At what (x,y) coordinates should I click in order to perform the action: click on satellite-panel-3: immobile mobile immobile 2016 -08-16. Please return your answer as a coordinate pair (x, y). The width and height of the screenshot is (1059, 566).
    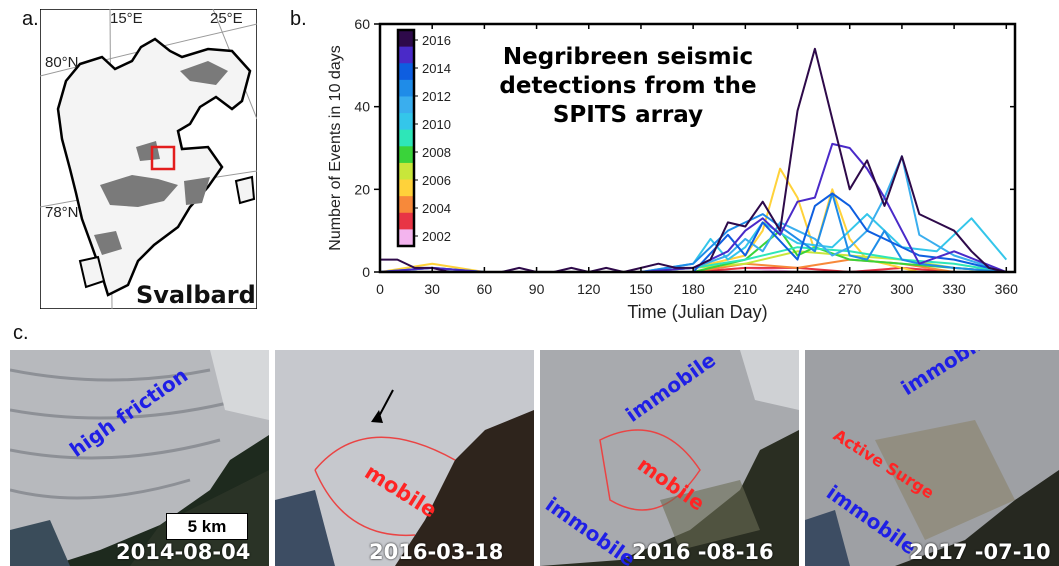
    Looking at the image, I should click on (669, 458).